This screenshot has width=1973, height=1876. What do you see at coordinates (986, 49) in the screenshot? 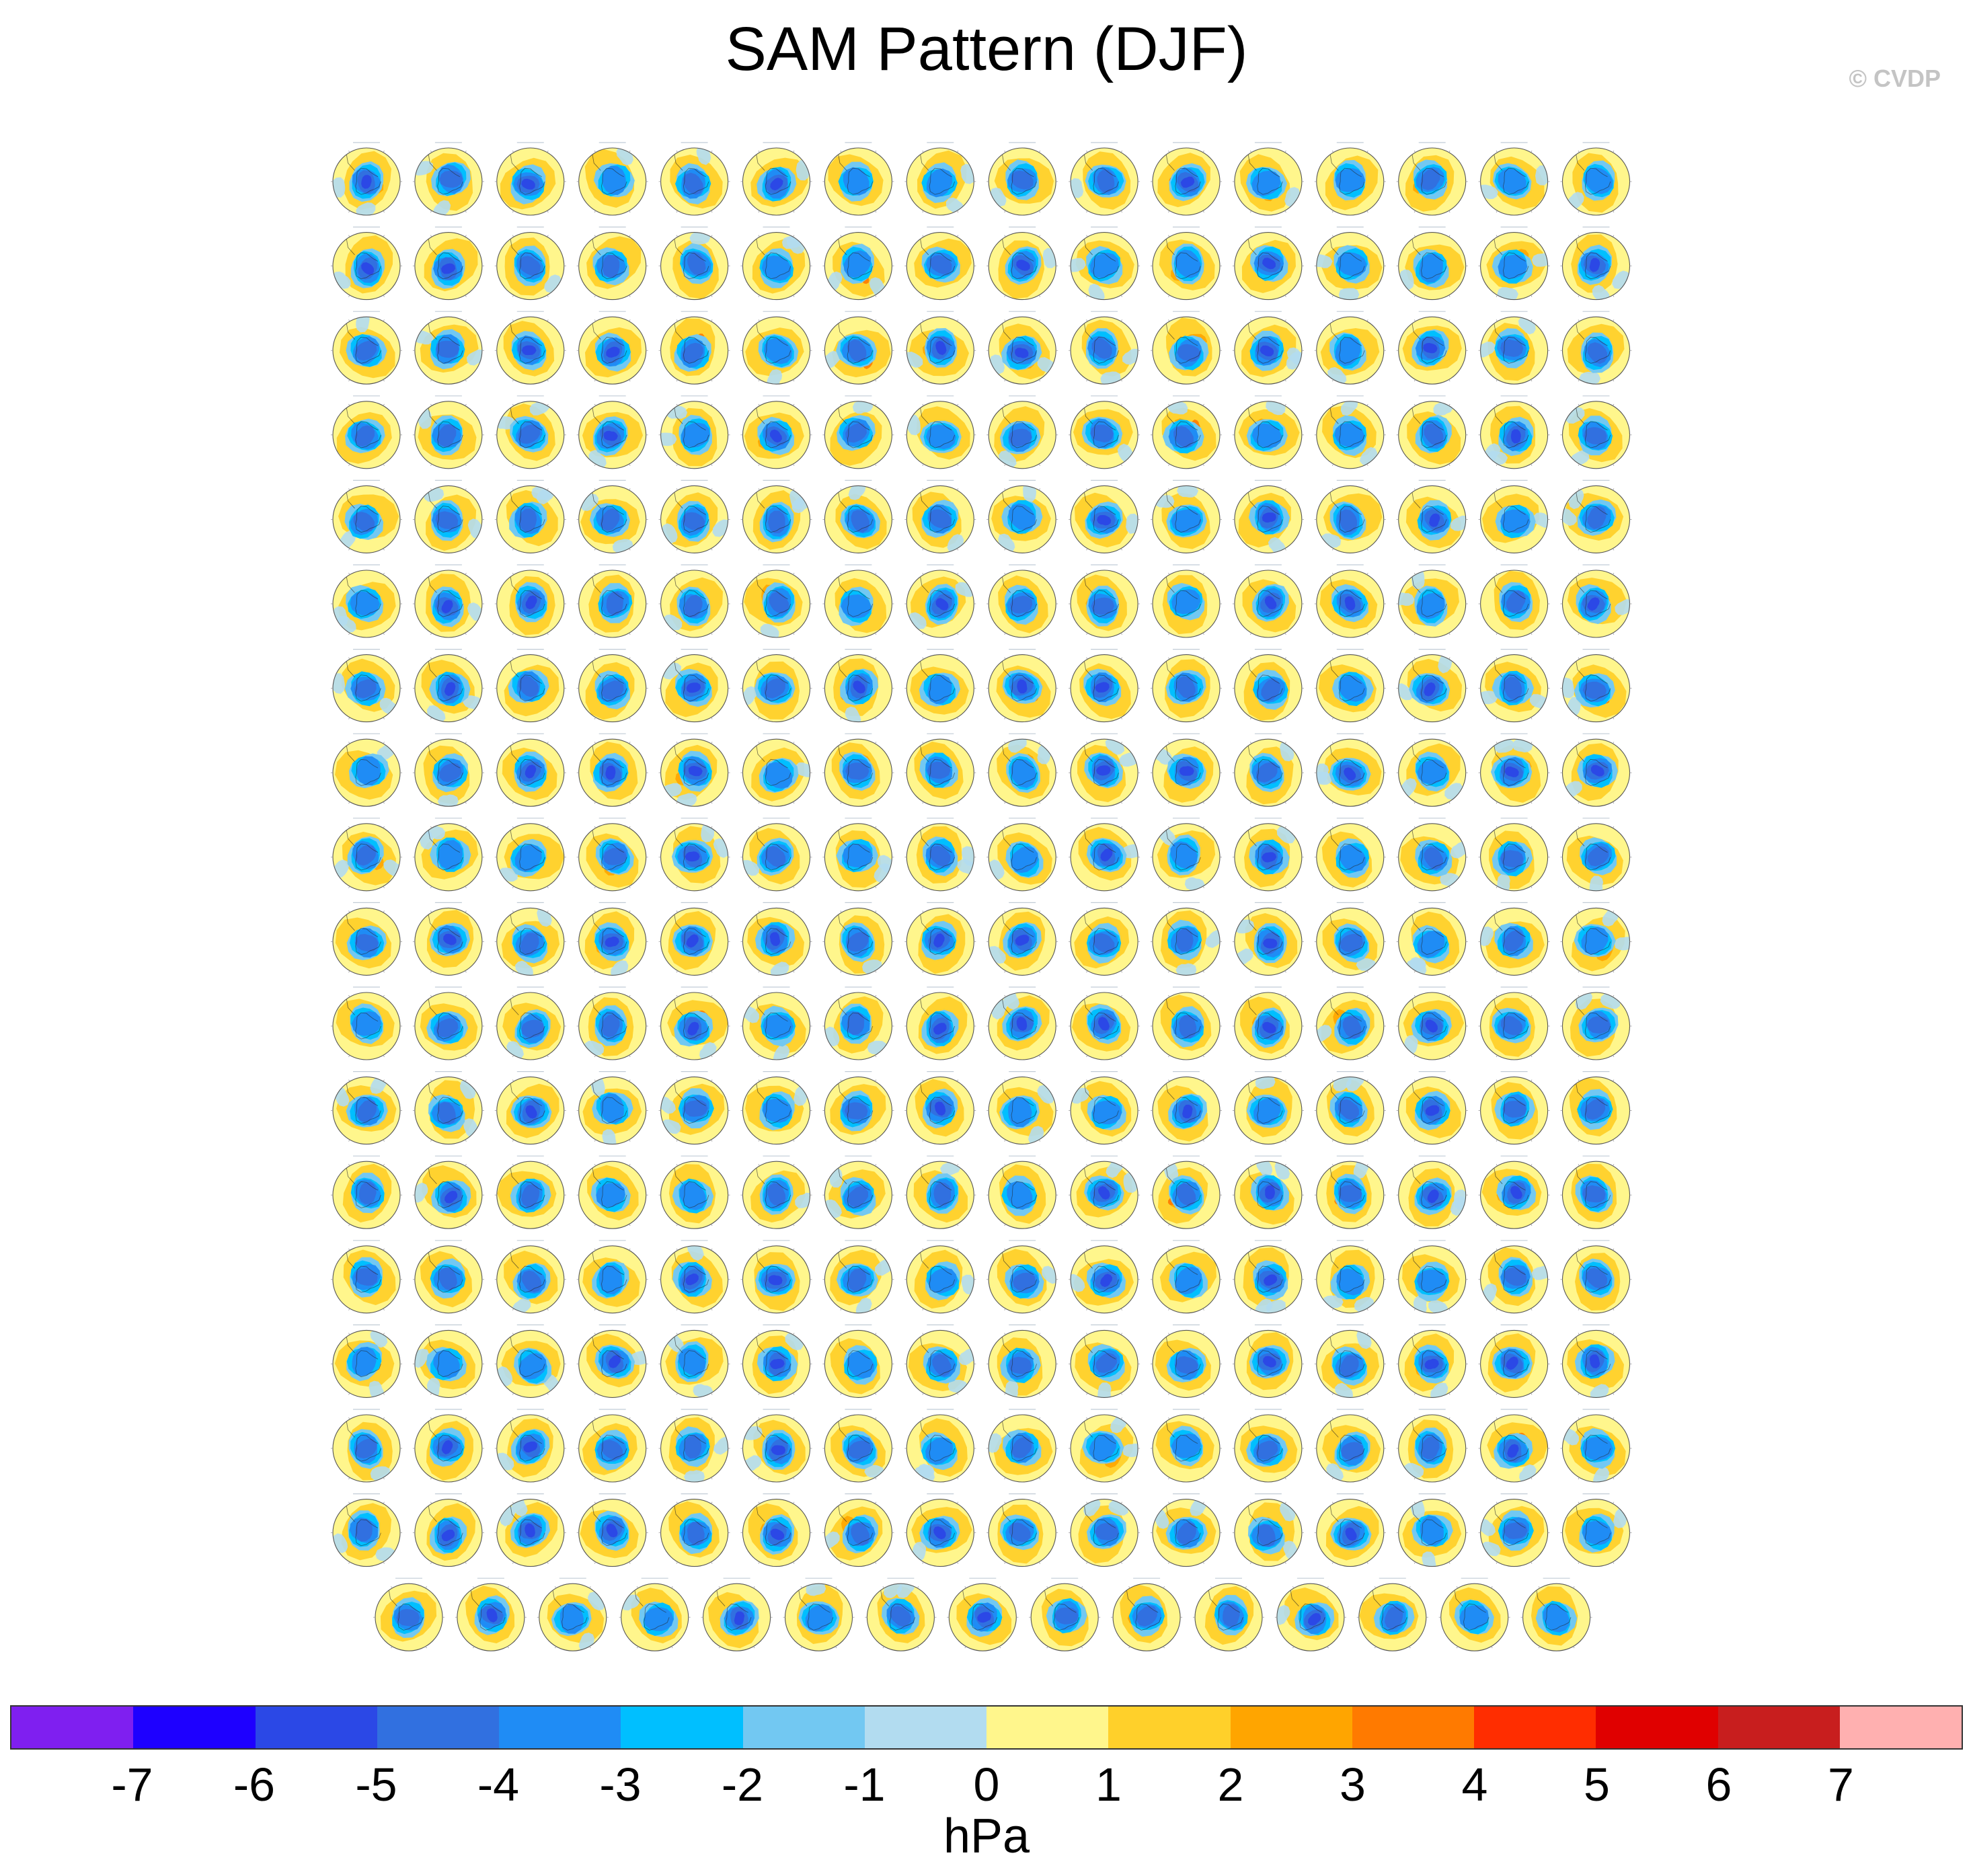
I see `page-title: SAM Pattern (DJF)` at bounding box center [986, 49].